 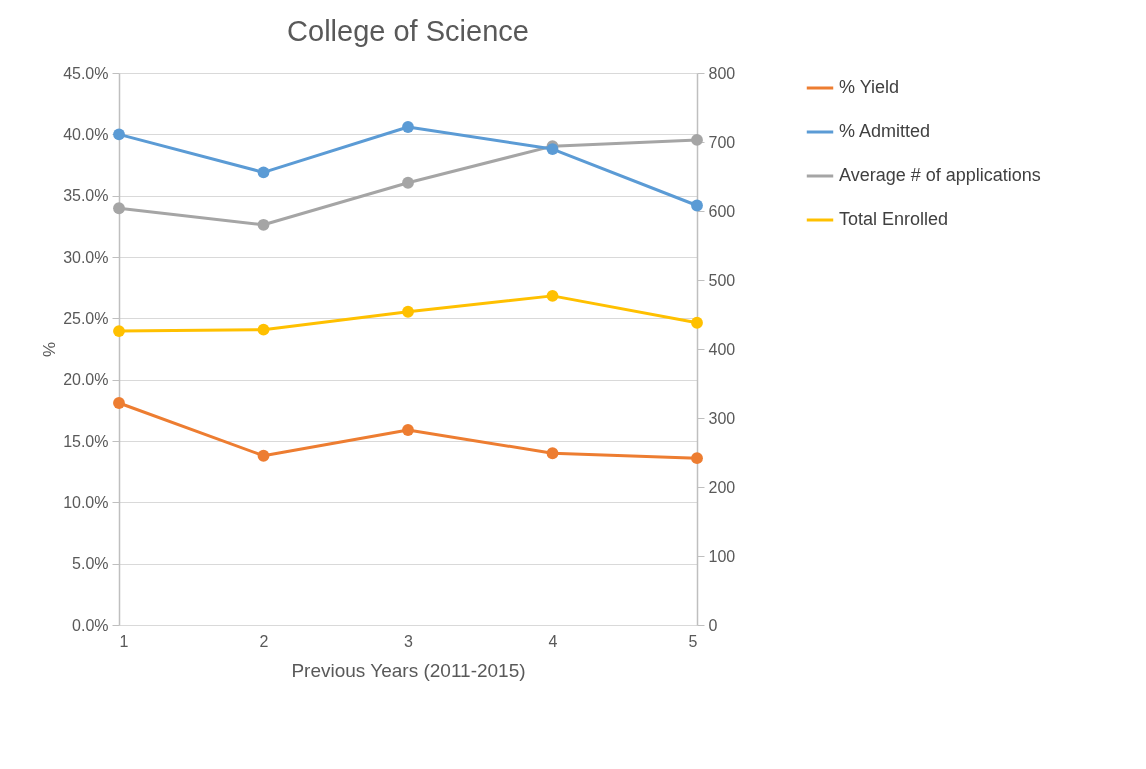 What do you see at coordinates (124, 641) in the screenshot?
I see `x-tick-label: 1` at bounding box center [124, 641].